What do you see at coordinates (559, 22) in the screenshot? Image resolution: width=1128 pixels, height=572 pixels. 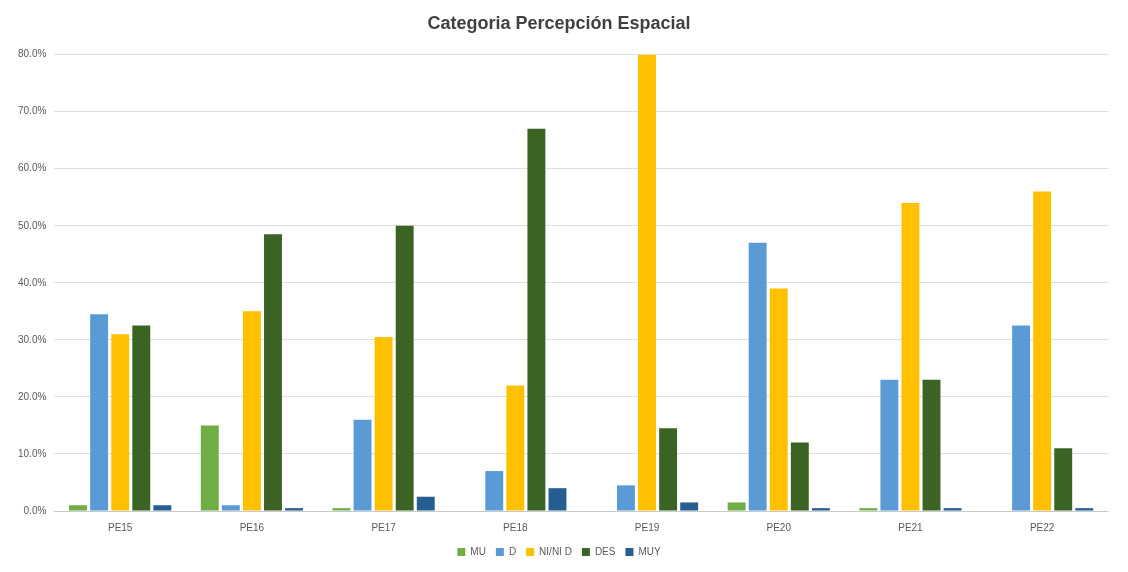 I see `chart-title: Categoria Percepción Espacial` at bounding box center [559, 22].